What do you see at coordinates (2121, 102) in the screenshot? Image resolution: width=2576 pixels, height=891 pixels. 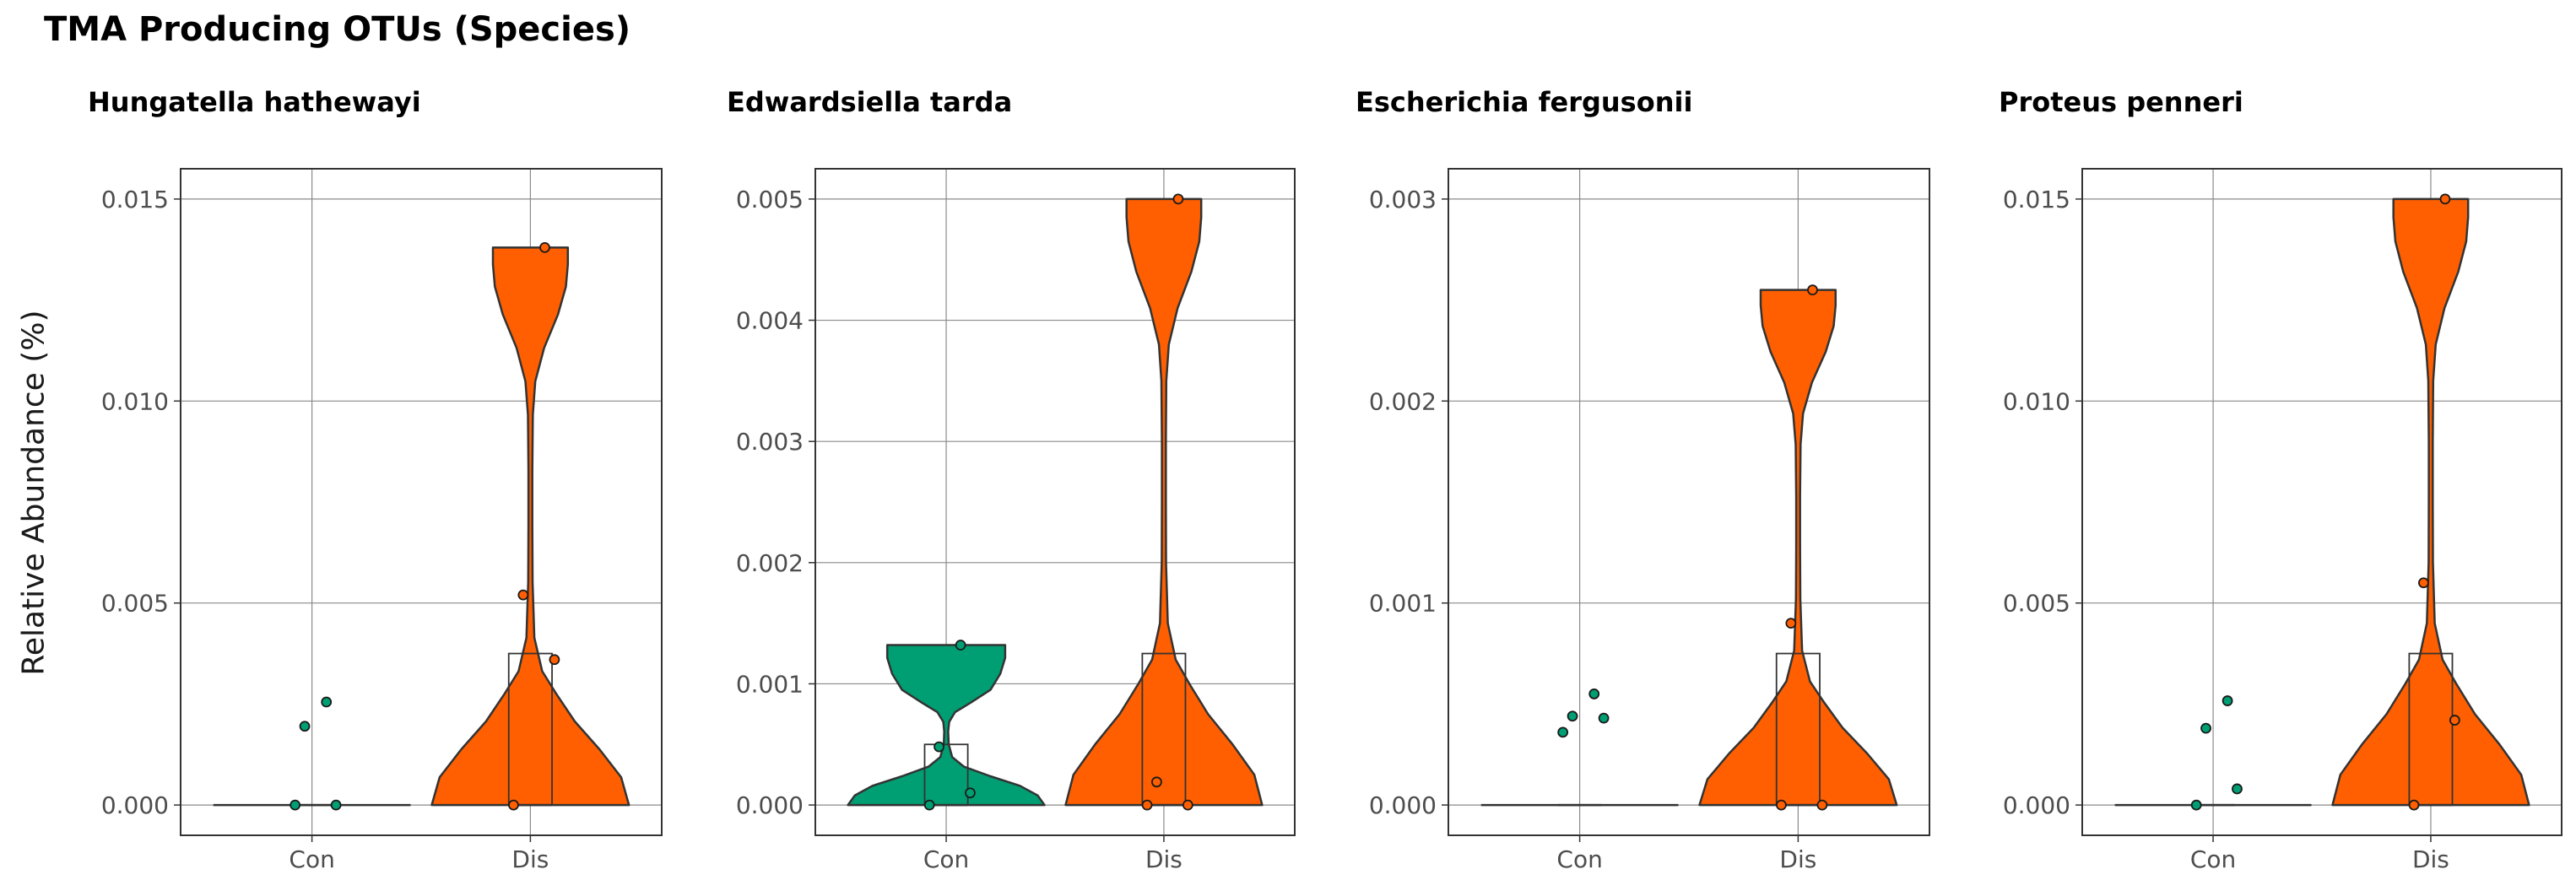 I see `panel-title: Proteus penneri` at bounding box center [2121, 102].